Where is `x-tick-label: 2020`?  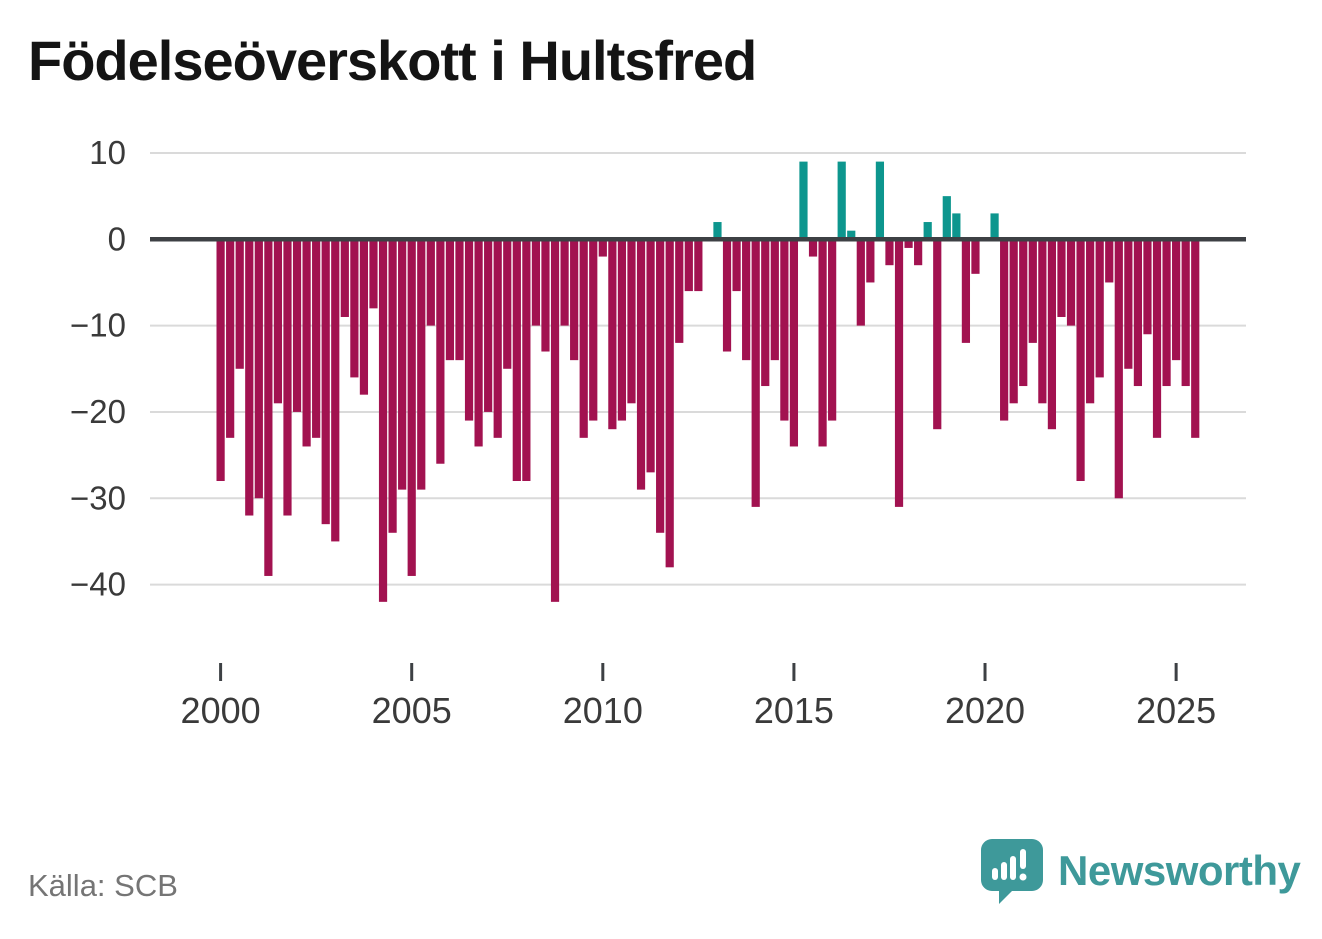
x-tick-label: 2020 is located at coordinates (985, 710).